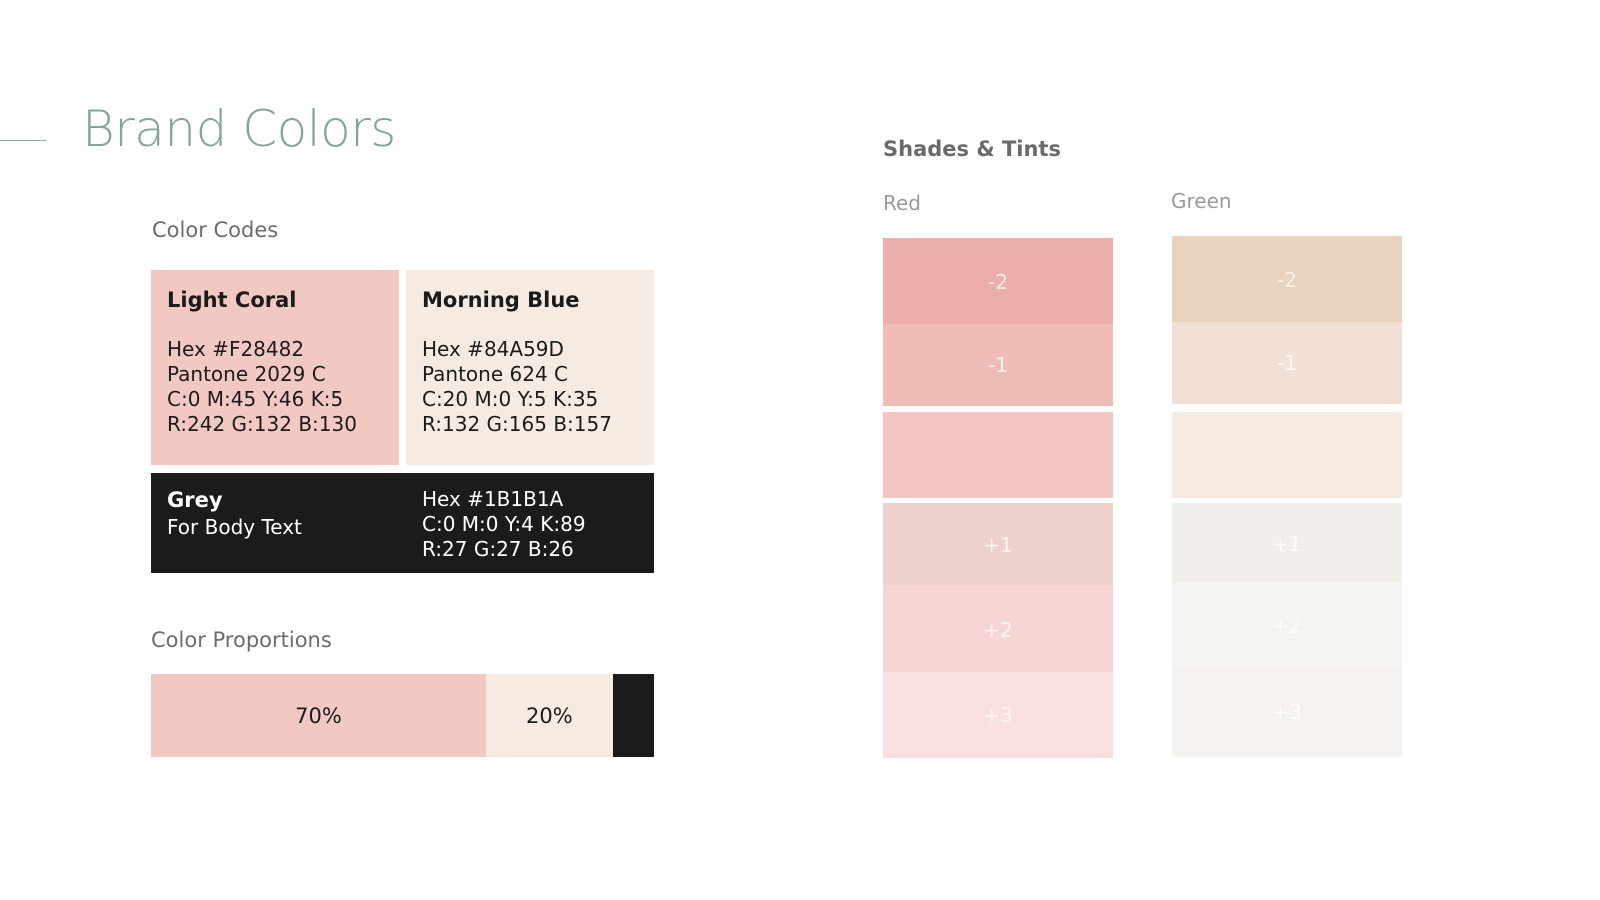 Image resolution: width=1600 pixels, height=900 pixels. I want to click on color-name: Light Coral, so click(232, 300).